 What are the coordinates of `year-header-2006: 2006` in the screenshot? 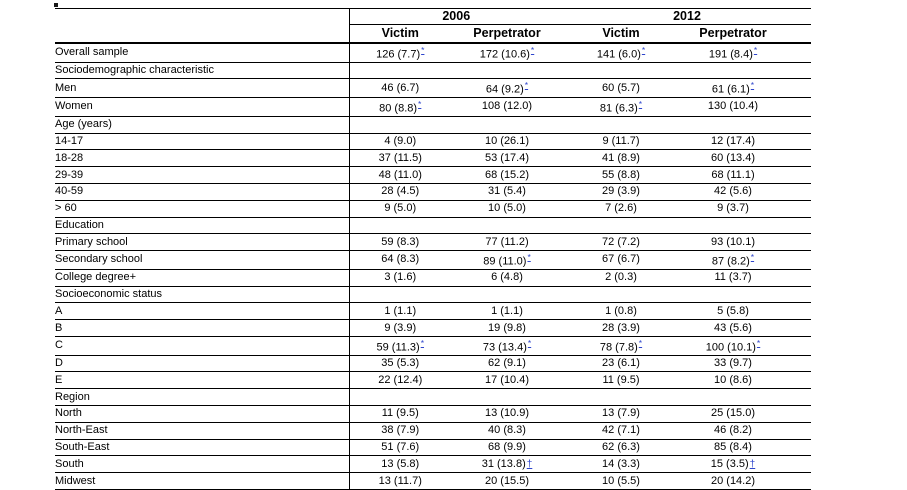 It's located at (456, 16).